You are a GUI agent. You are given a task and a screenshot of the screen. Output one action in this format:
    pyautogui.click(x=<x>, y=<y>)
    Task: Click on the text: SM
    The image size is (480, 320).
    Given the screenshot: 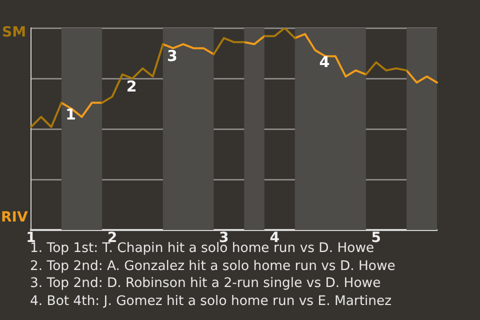 What is the action you would take?
    pyautogui.click(x=14, y=32)
    